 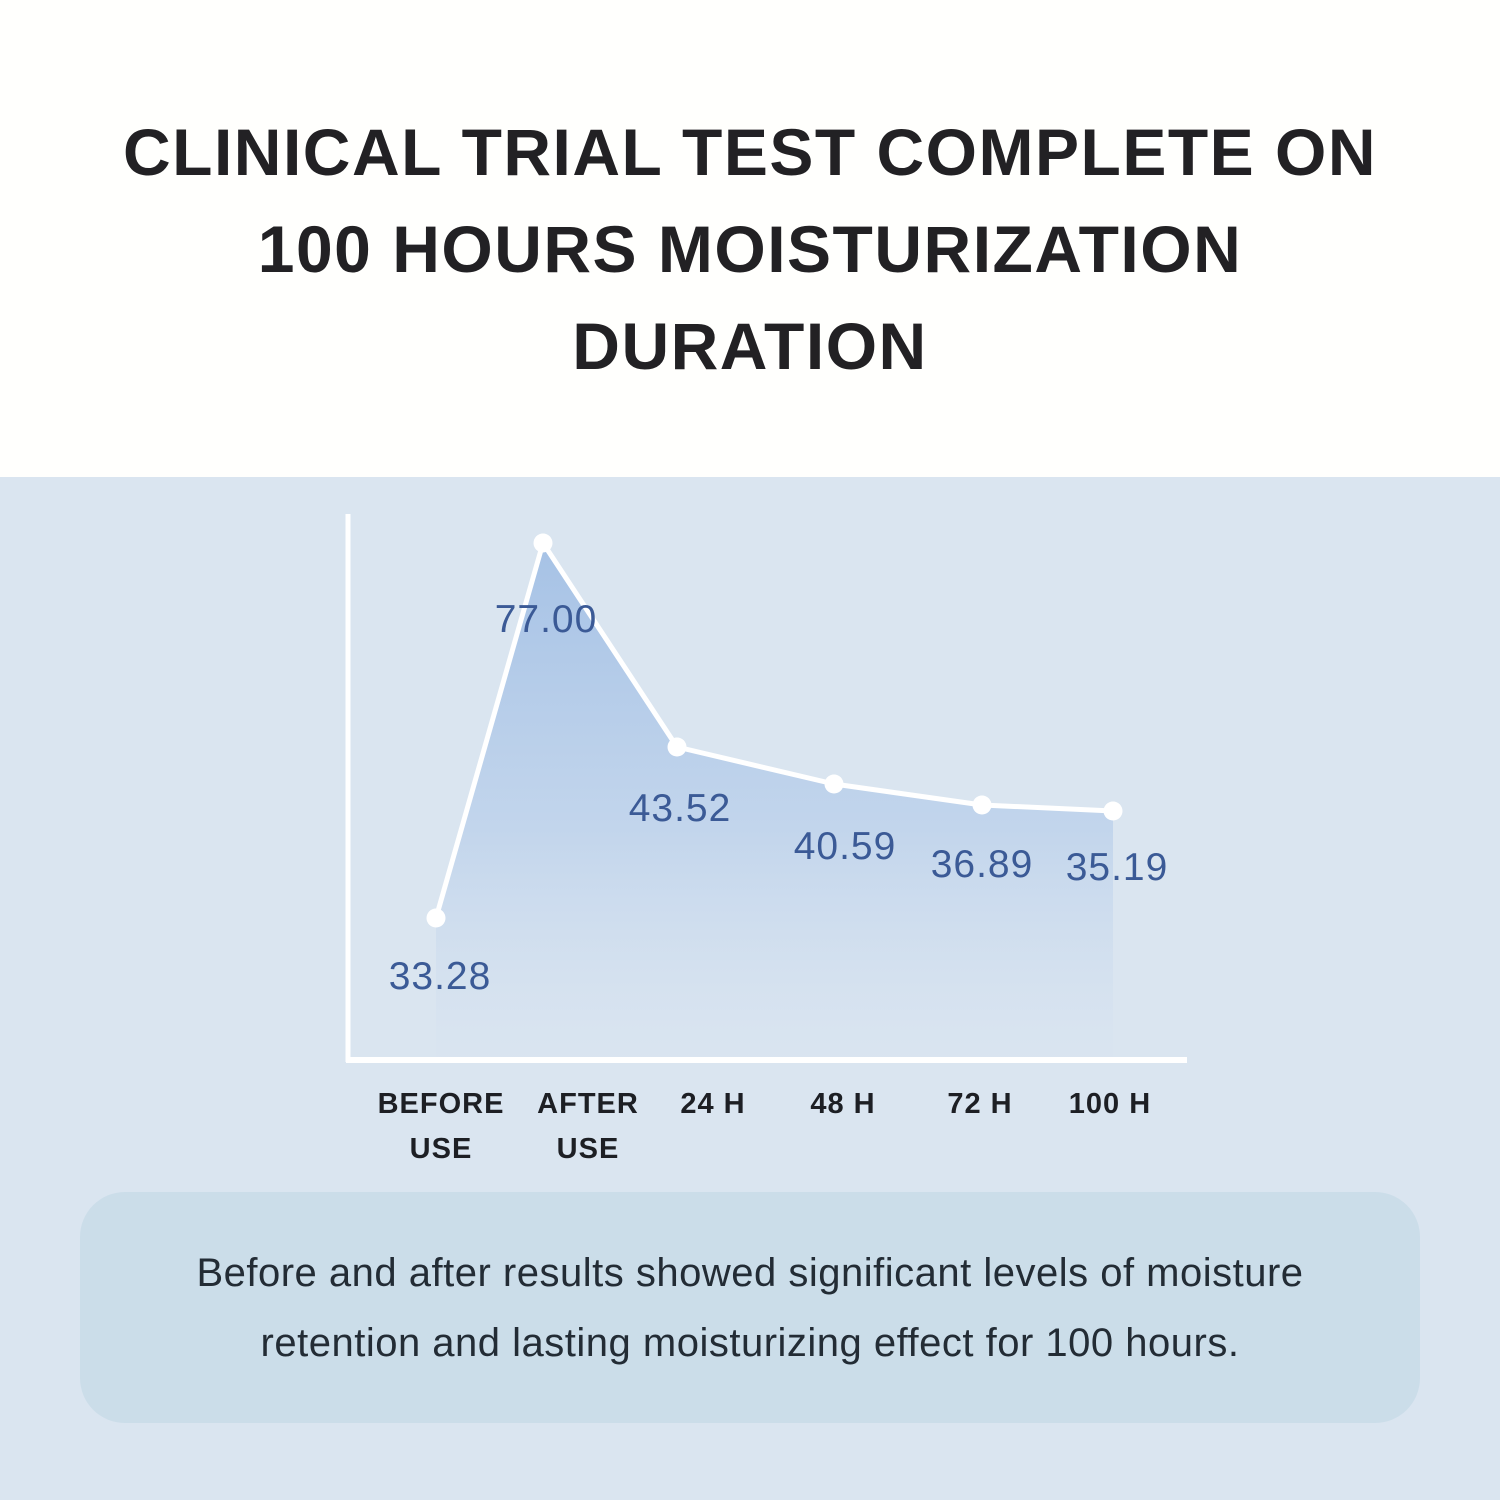 What do you see at coordinates (546, 619) in the screenshot?
I see `value-label-after-use: 77.00` at bounding box center [546, 619].